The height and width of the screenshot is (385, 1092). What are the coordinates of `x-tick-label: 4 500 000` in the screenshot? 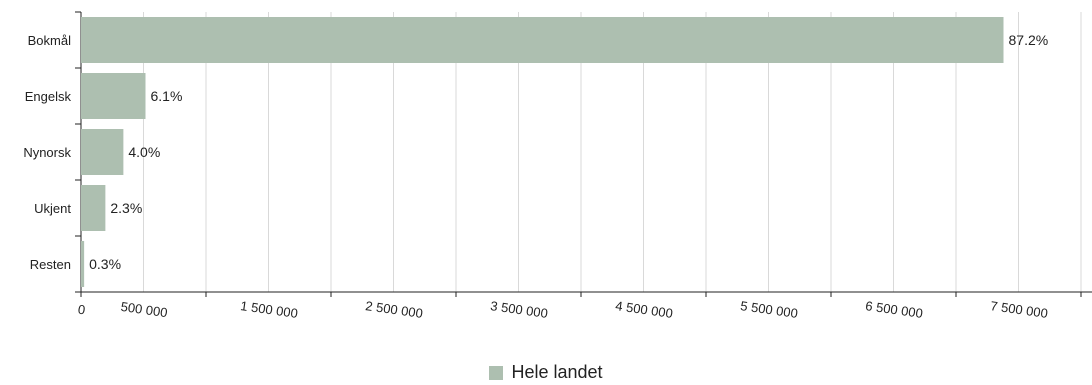 It's located at (643, 309).